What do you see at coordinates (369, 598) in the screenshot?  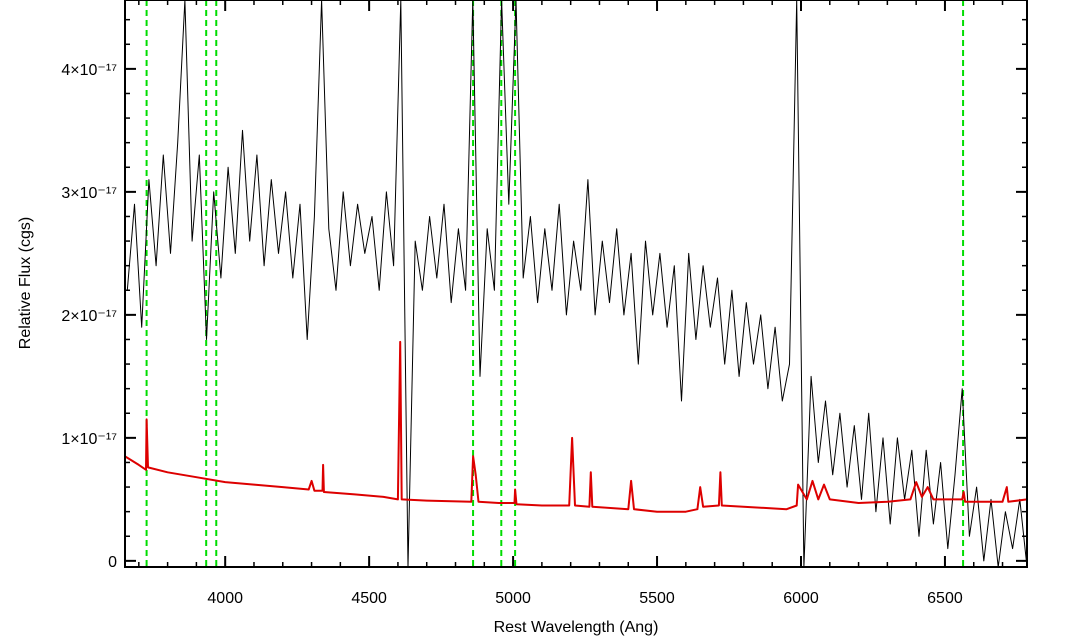 I see `x-tick-label: 4500` at bounding box center [369, 598].